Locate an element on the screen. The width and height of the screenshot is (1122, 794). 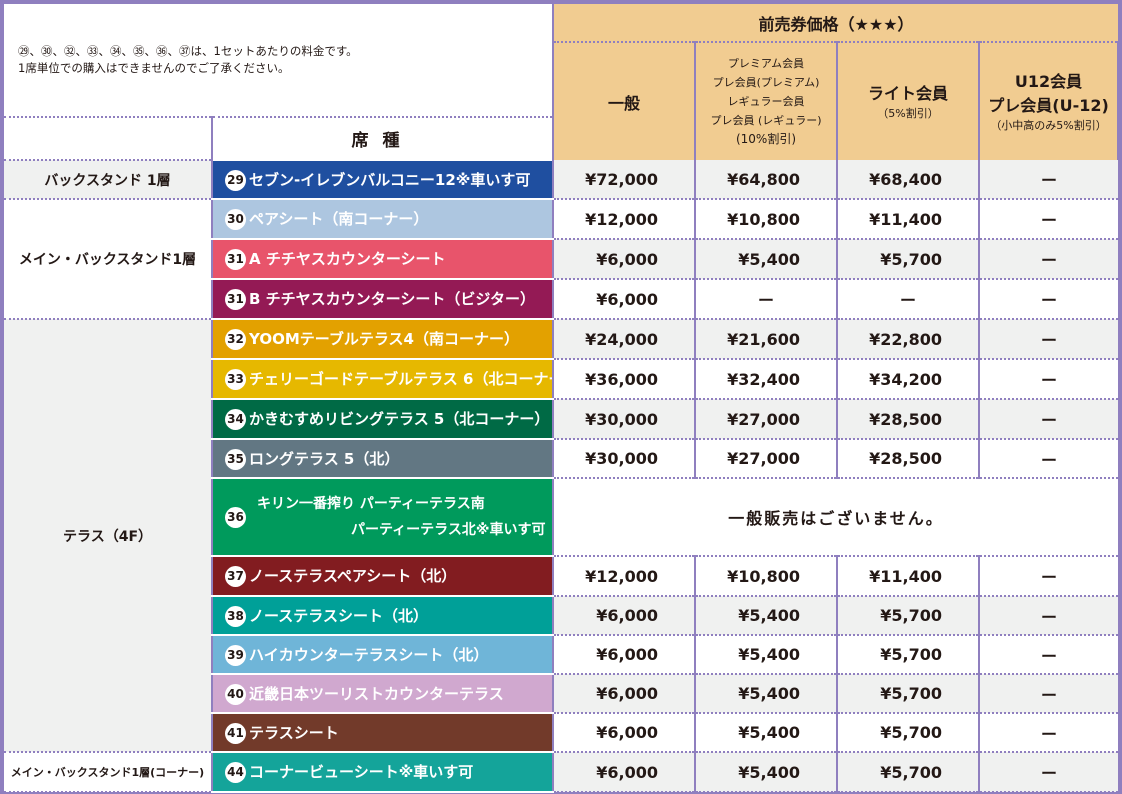
seat-name: かきむすめリビングテラス 5（北コーナー） is located at coordinates (399, 419).